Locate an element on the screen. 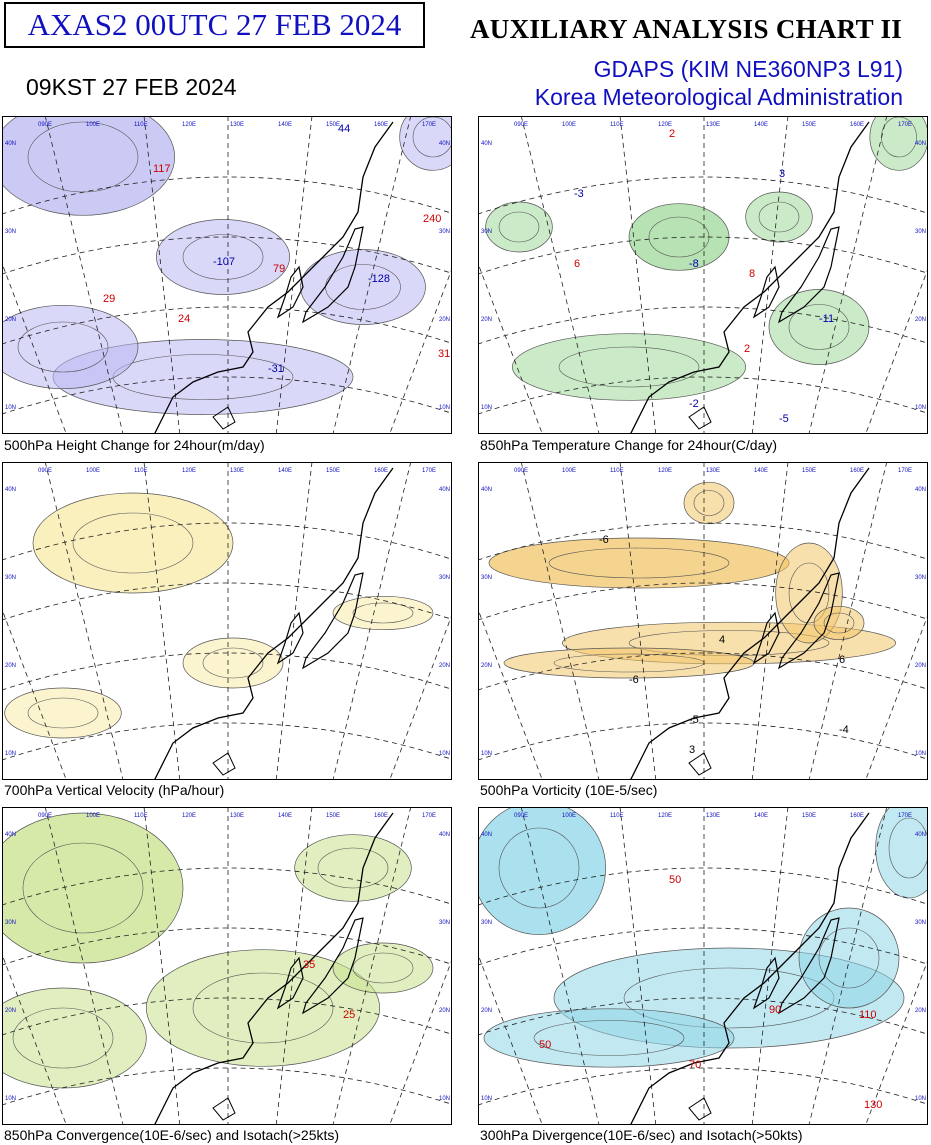 This screenshot has width=931, height=1145. value-label: 35 is located at coordinates (309, 965).